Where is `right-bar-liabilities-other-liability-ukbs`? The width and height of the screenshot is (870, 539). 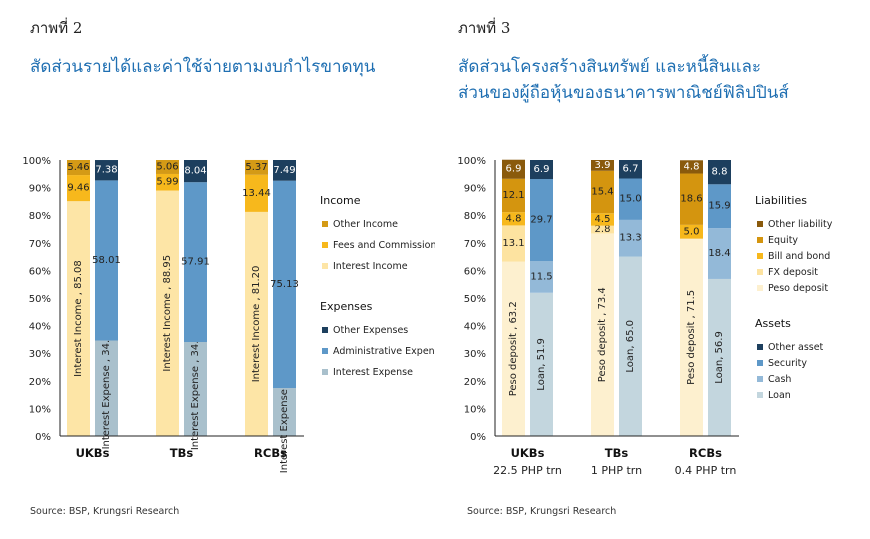 right-bar-liabilities-other-liability-ukbs is located at coordinates (513, 169).